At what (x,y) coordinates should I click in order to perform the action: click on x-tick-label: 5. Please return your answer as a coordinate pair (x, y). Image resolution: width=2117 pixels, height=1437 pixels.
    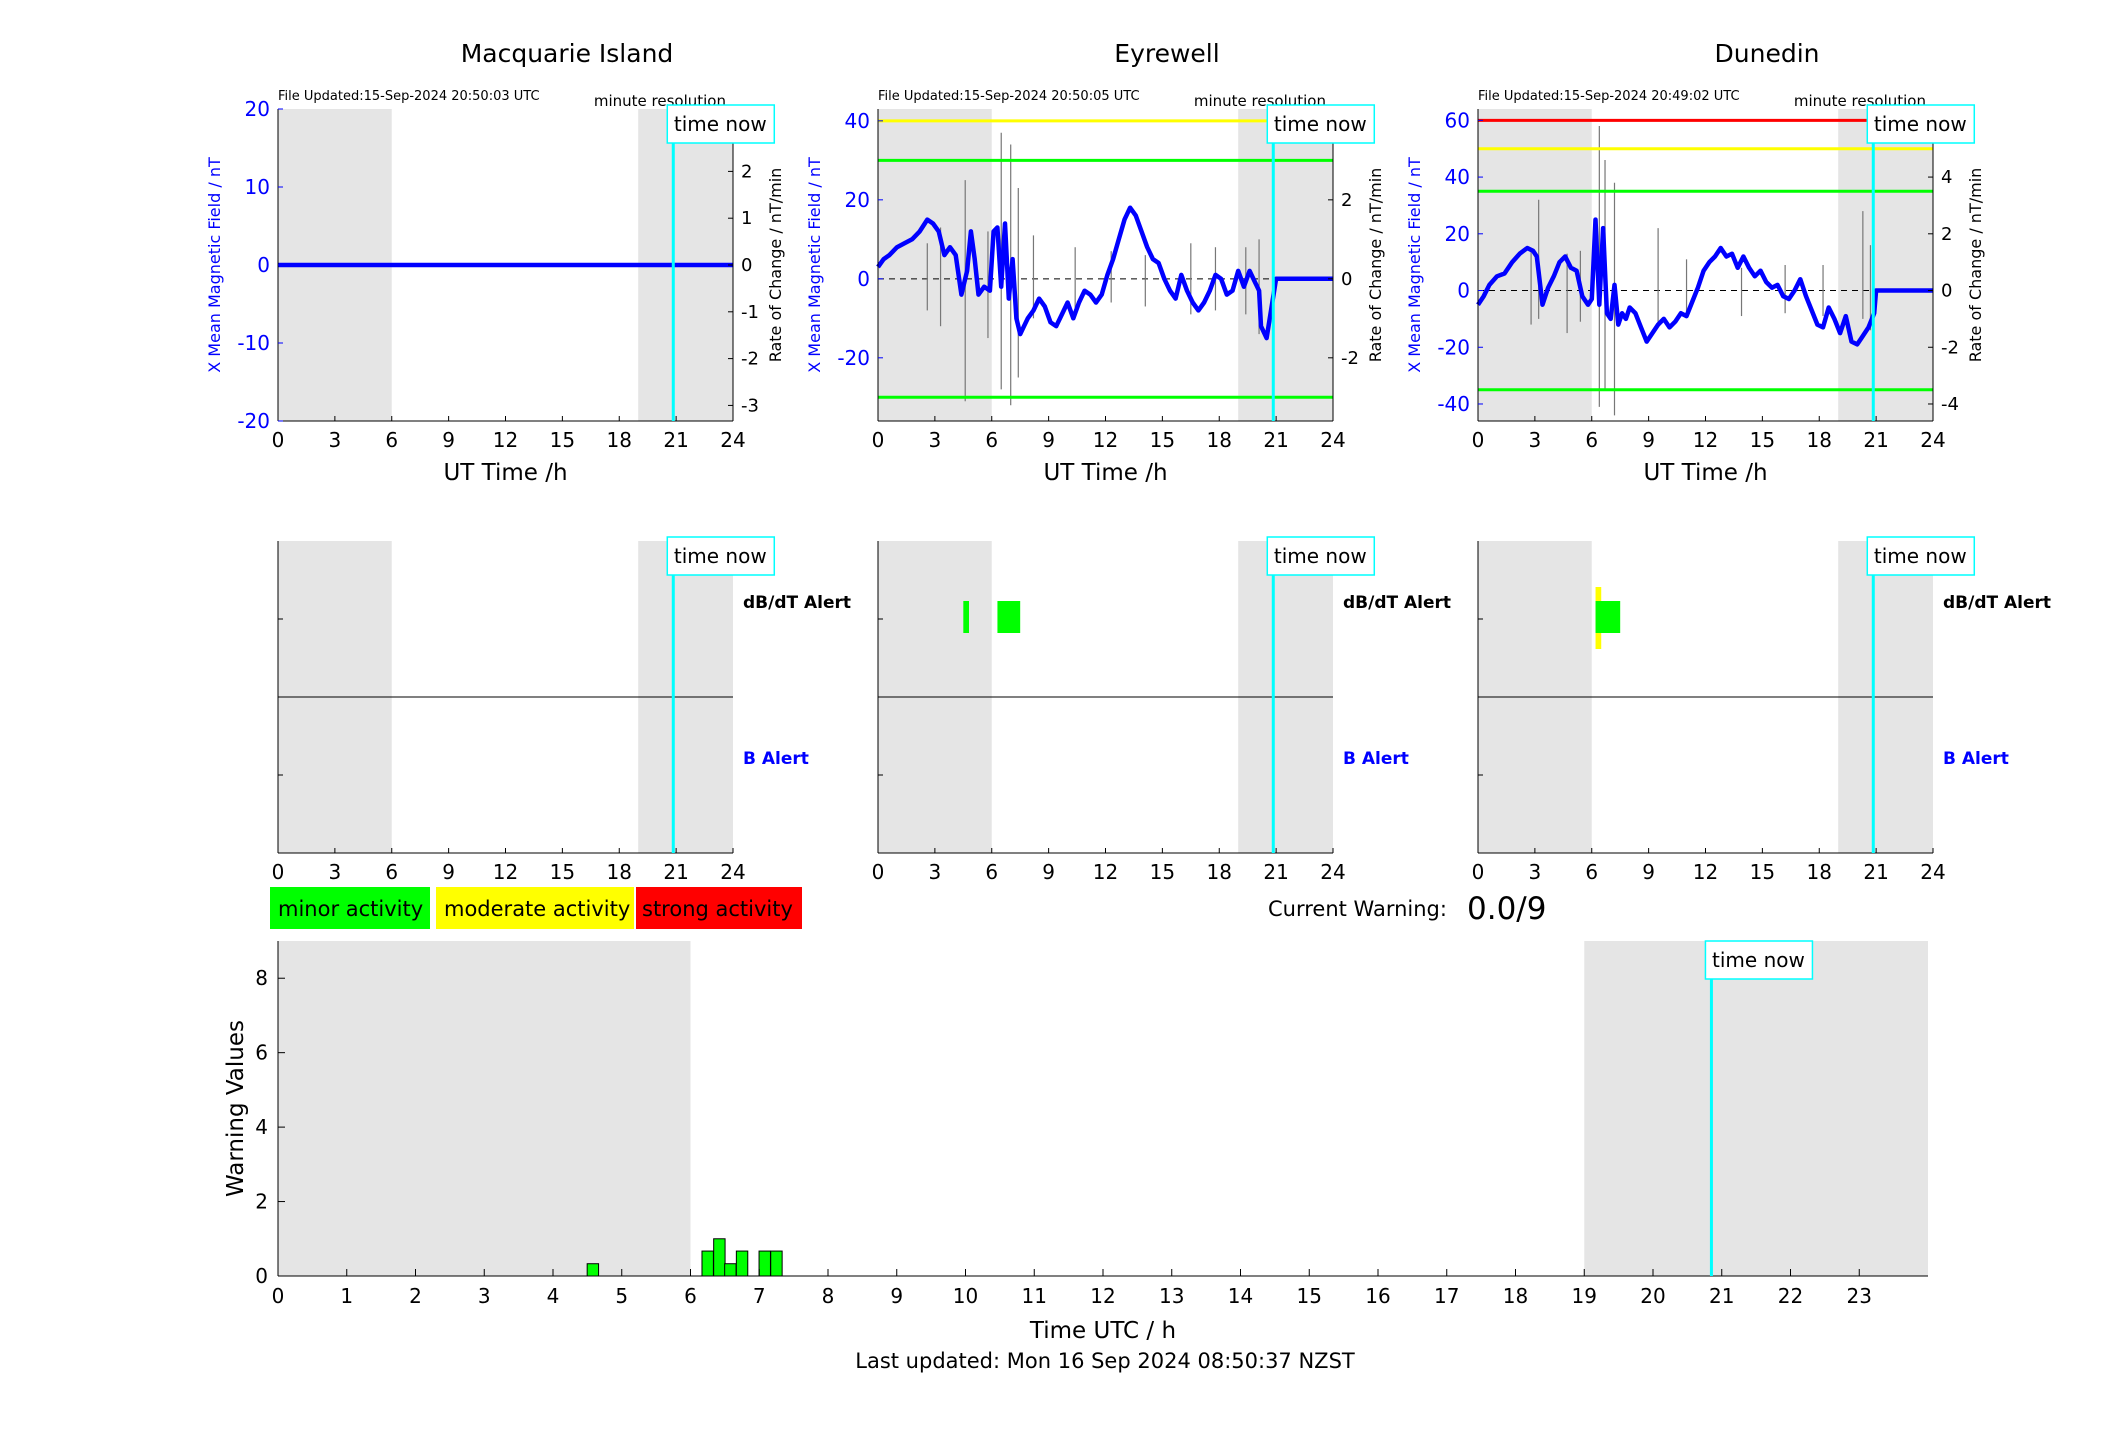
    Looking at the image, I should click on (621, 1296).